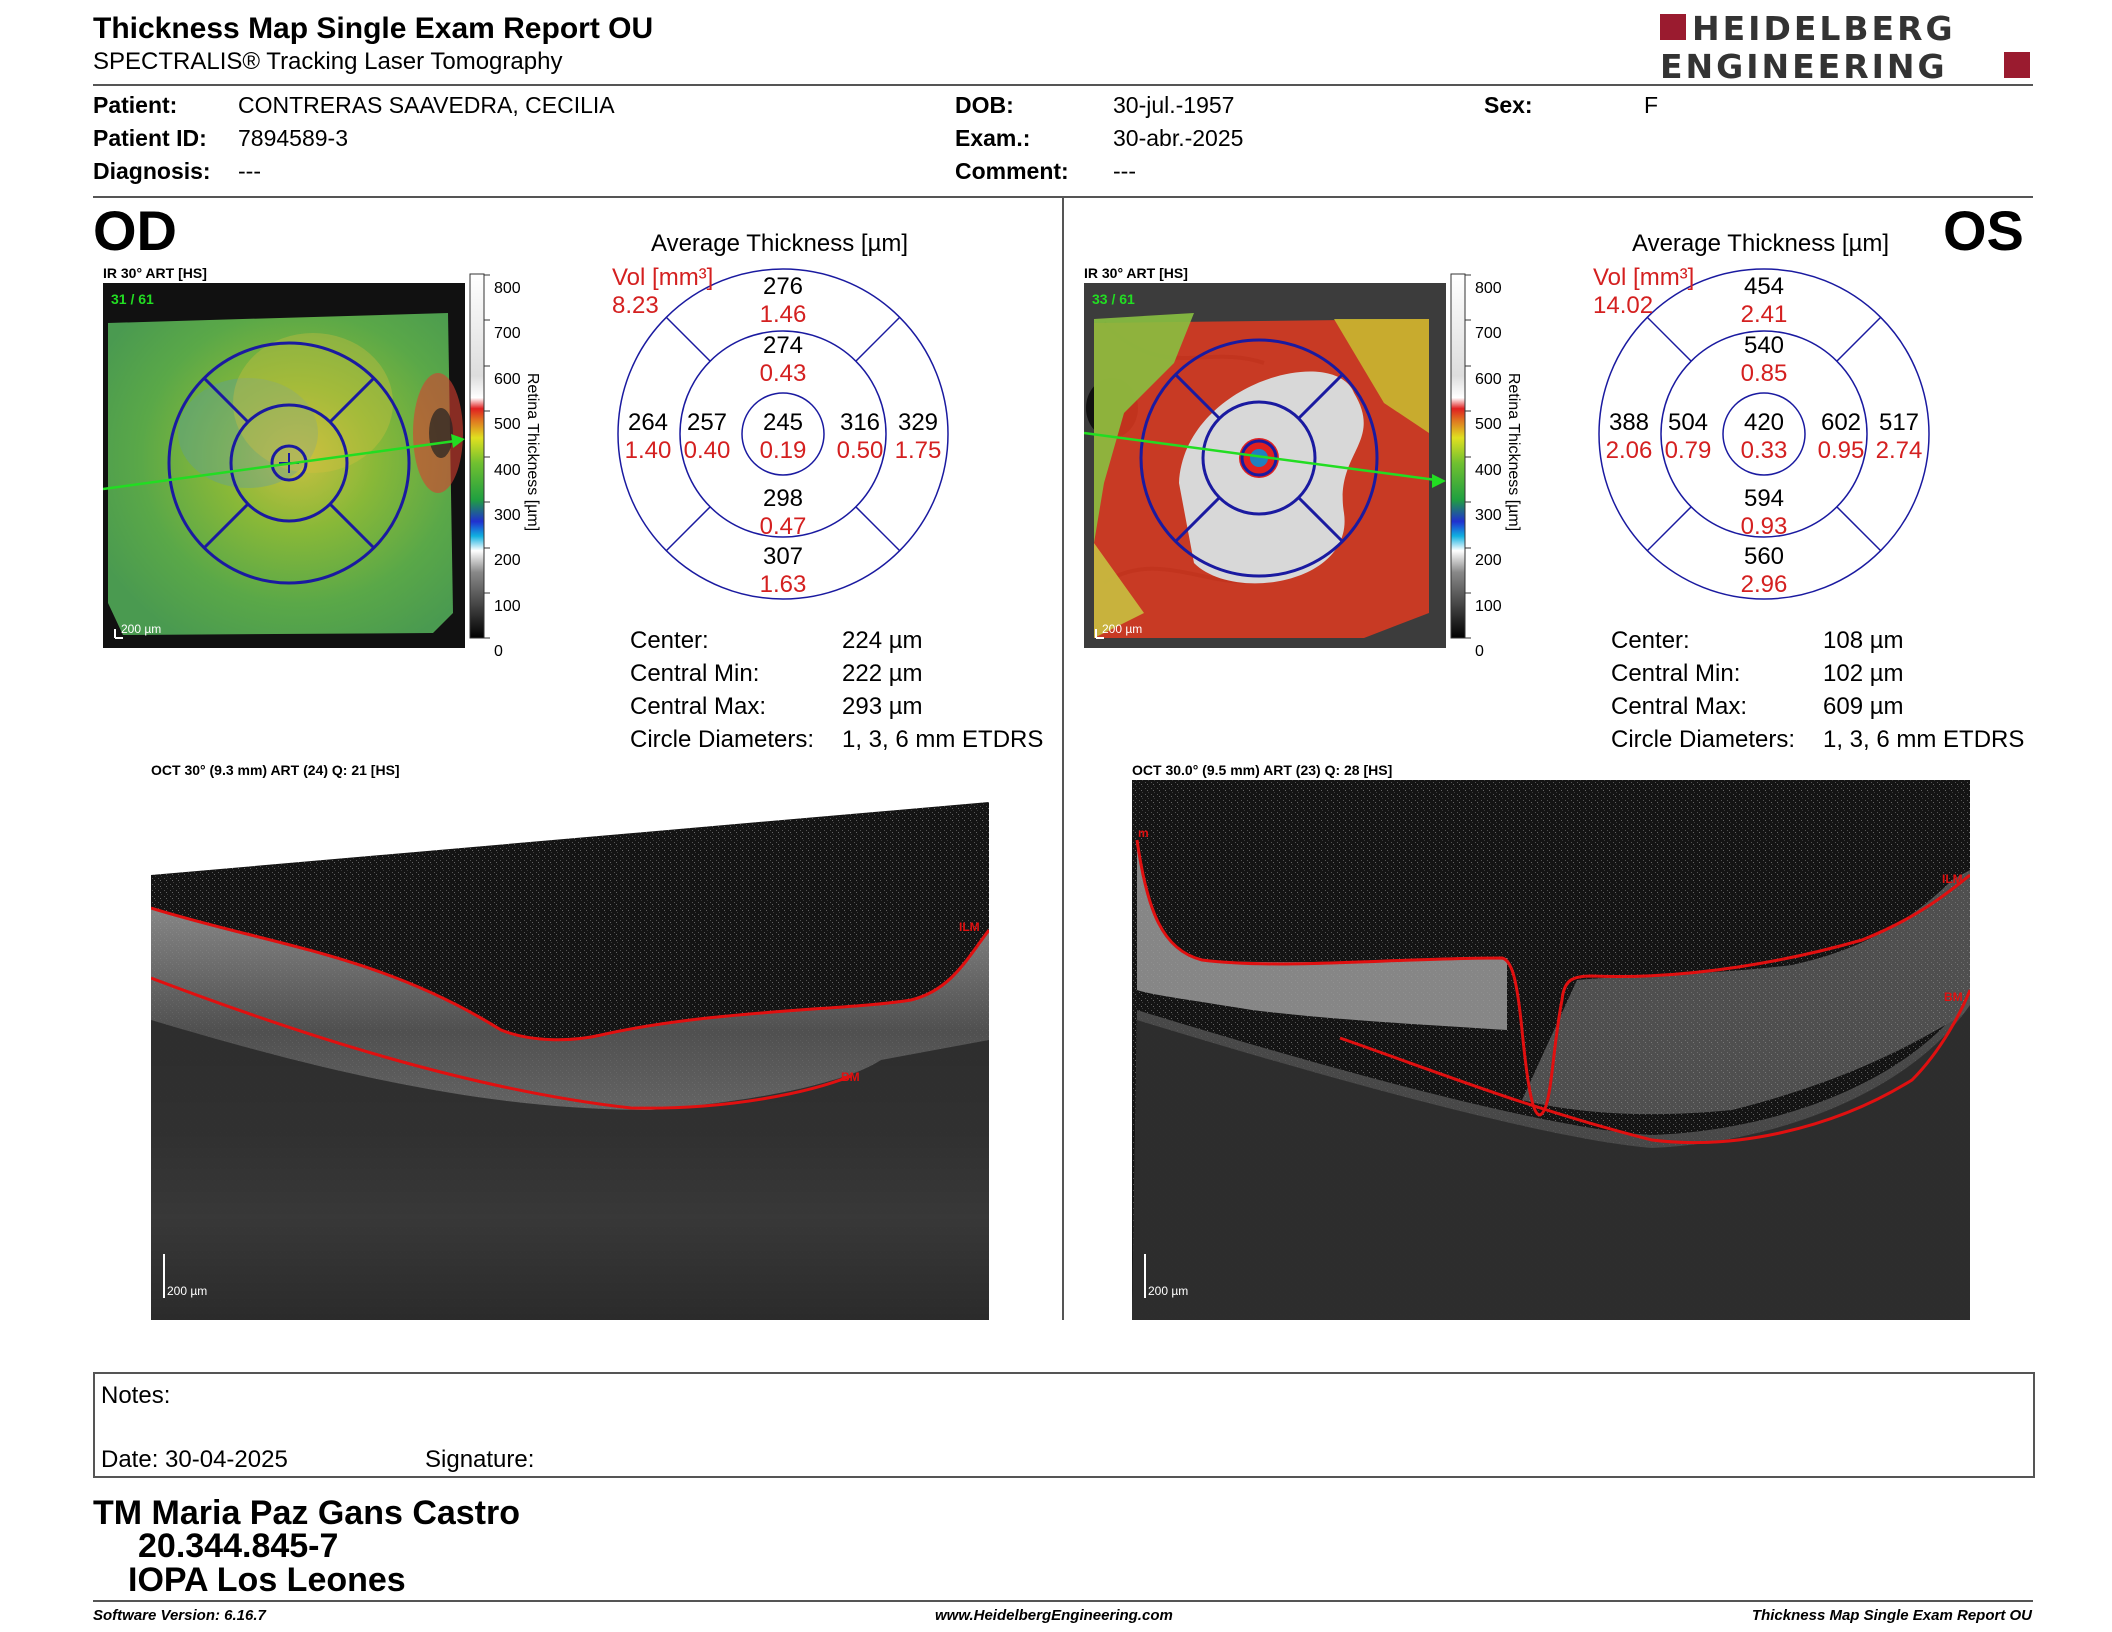 This screenshot has height=1632, width=2112. I want to click on od-frame-counter: 31 / 61, so click(132, 299).